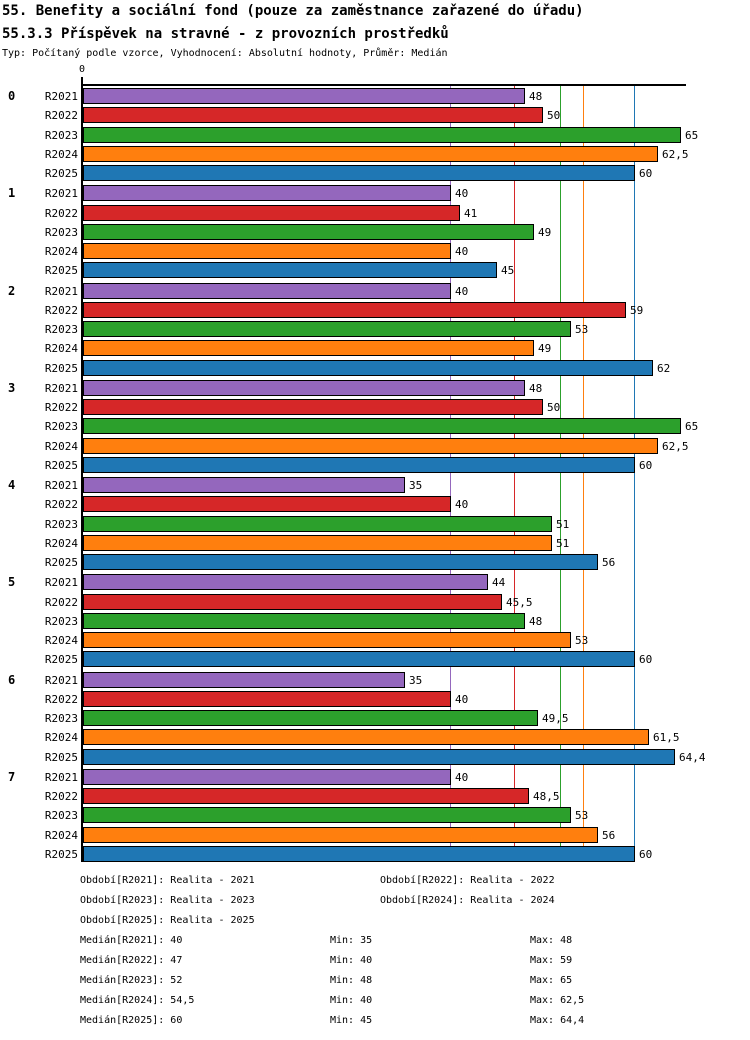 This screenshot has height=1040, width=750. Describe the element at coordinates (61, 407) in the screenshot. I see `row-label-3-r2022: R2022` at that location.